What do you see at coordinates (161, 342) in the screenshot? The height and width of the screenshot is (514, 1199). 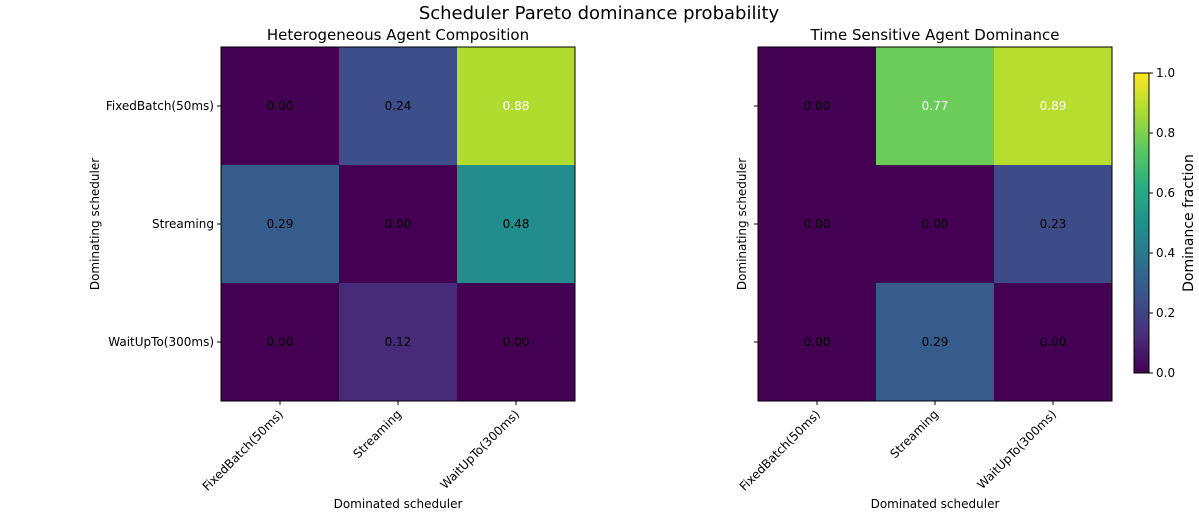 I see `y-tick-label: WaitUpTo(300ms)` at bounding box center [161, 342].